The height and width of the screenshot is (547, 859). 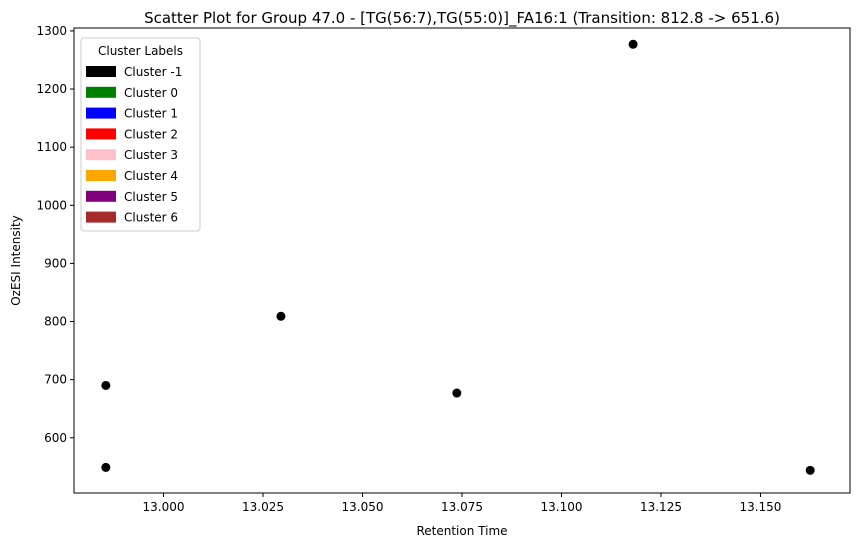 What do you see at coordinates (55, 380) in the screenshot?
I see `y-tick-label: 700` at bounding box center [55, 380].